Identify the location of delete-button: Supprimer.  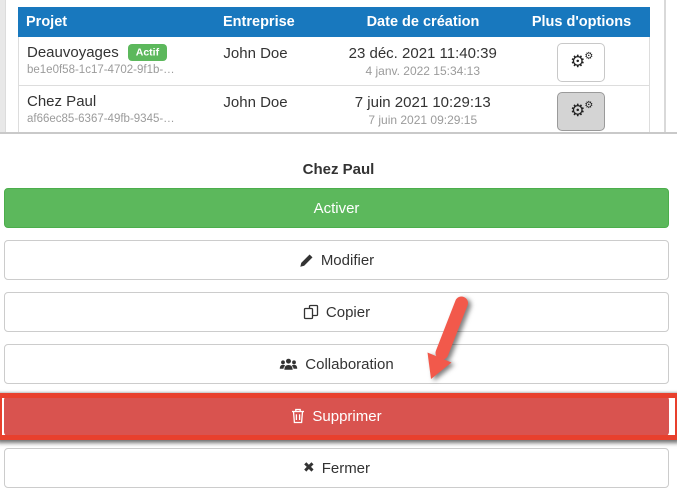
(336, 416).